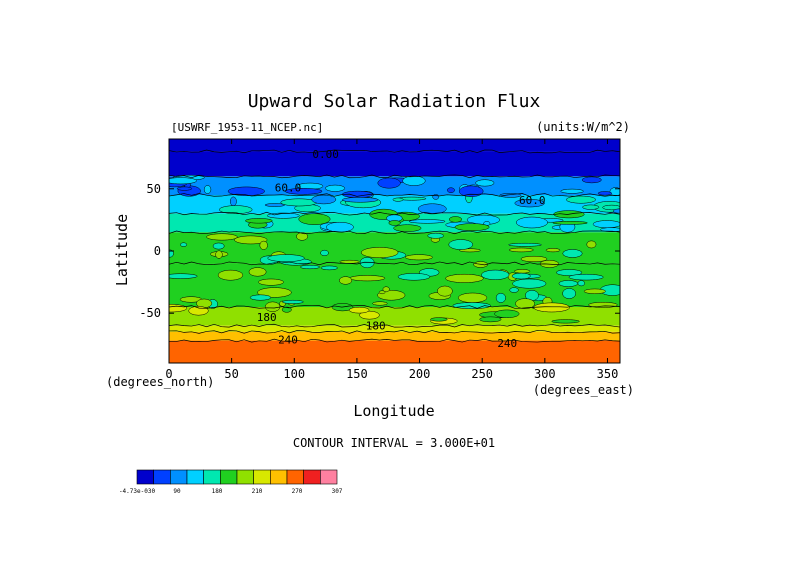 This screenshot has width=789, height=562. Describe the element at coordinates (608, 374) in the screenshot. I see `x-tick-label: 350` at that location.